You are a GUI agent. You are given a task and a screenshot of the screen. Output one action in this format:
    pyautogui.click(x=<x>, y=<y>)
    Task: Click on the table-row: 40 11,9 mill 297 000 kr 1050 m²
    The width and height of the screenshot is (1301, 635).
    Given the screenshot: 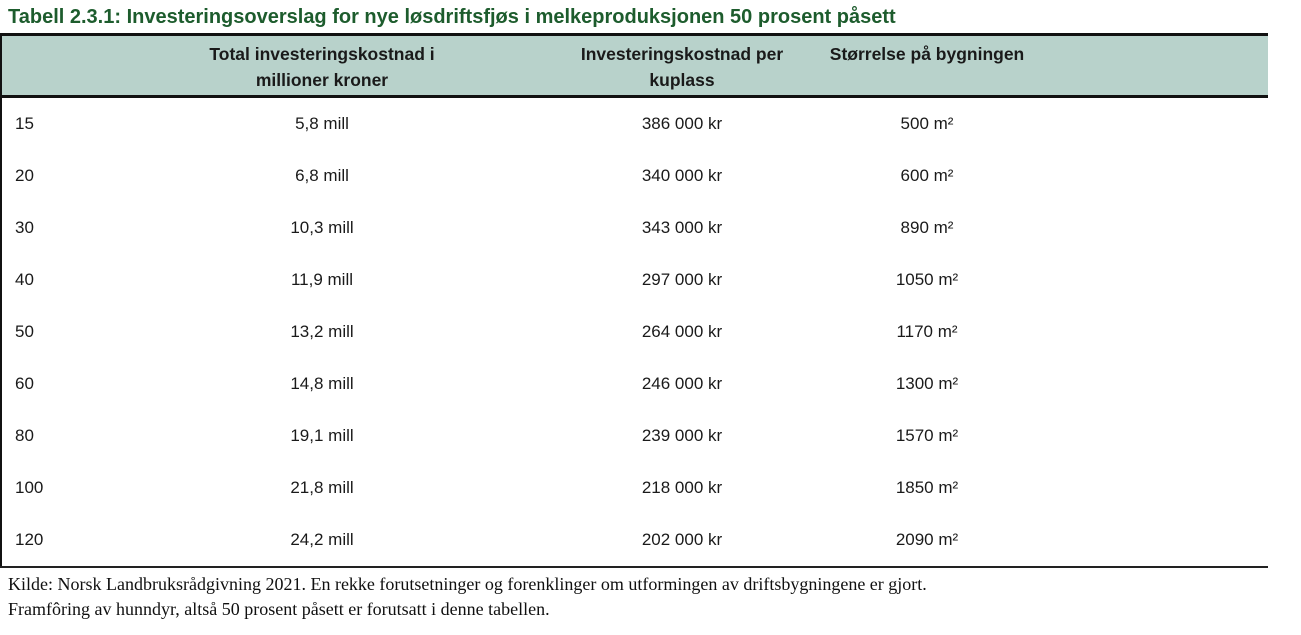 What is the action you would take?
    pyautogui.click(x=635, y=280)
    